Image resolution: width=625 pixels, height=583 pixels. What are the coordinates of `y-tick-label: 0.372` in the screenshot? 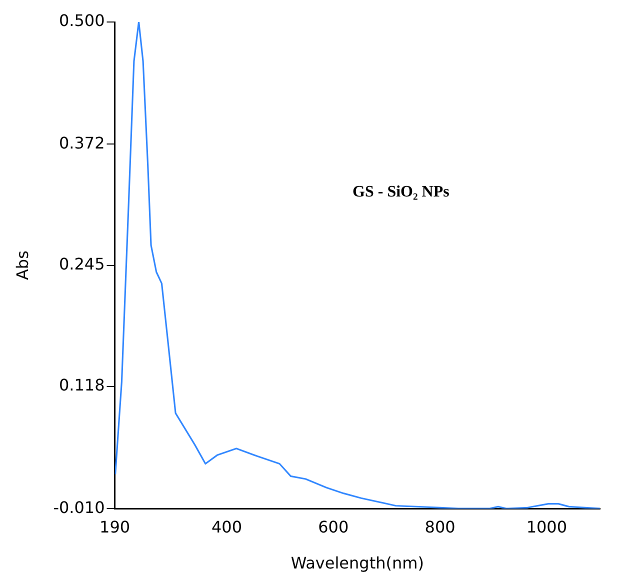 It's located at (81, 142).